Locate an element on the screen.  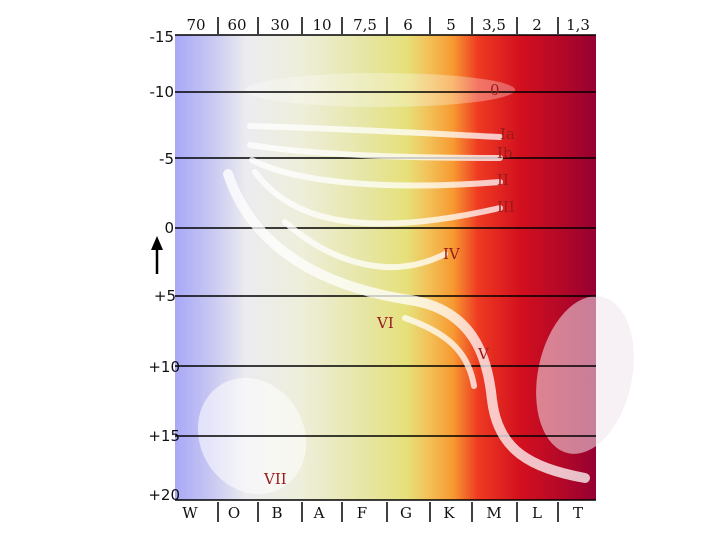
temp-label: 1,3 is located at coordinates (578, 25).